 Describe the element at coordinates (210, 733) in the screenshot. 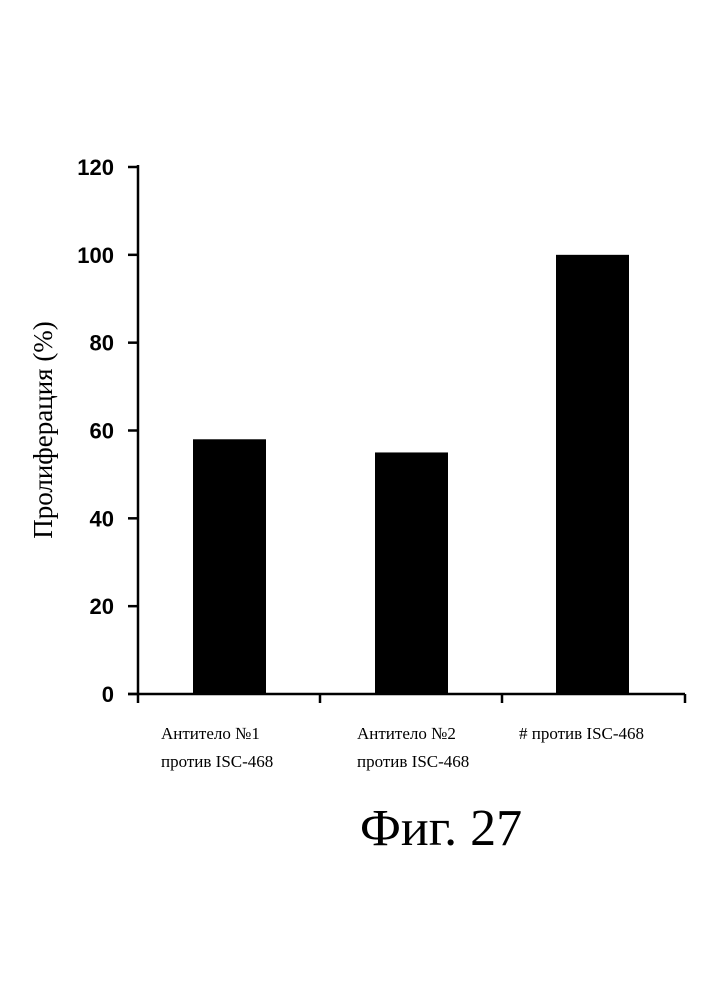

I see `category-label-line: Антитело №1` at that location.